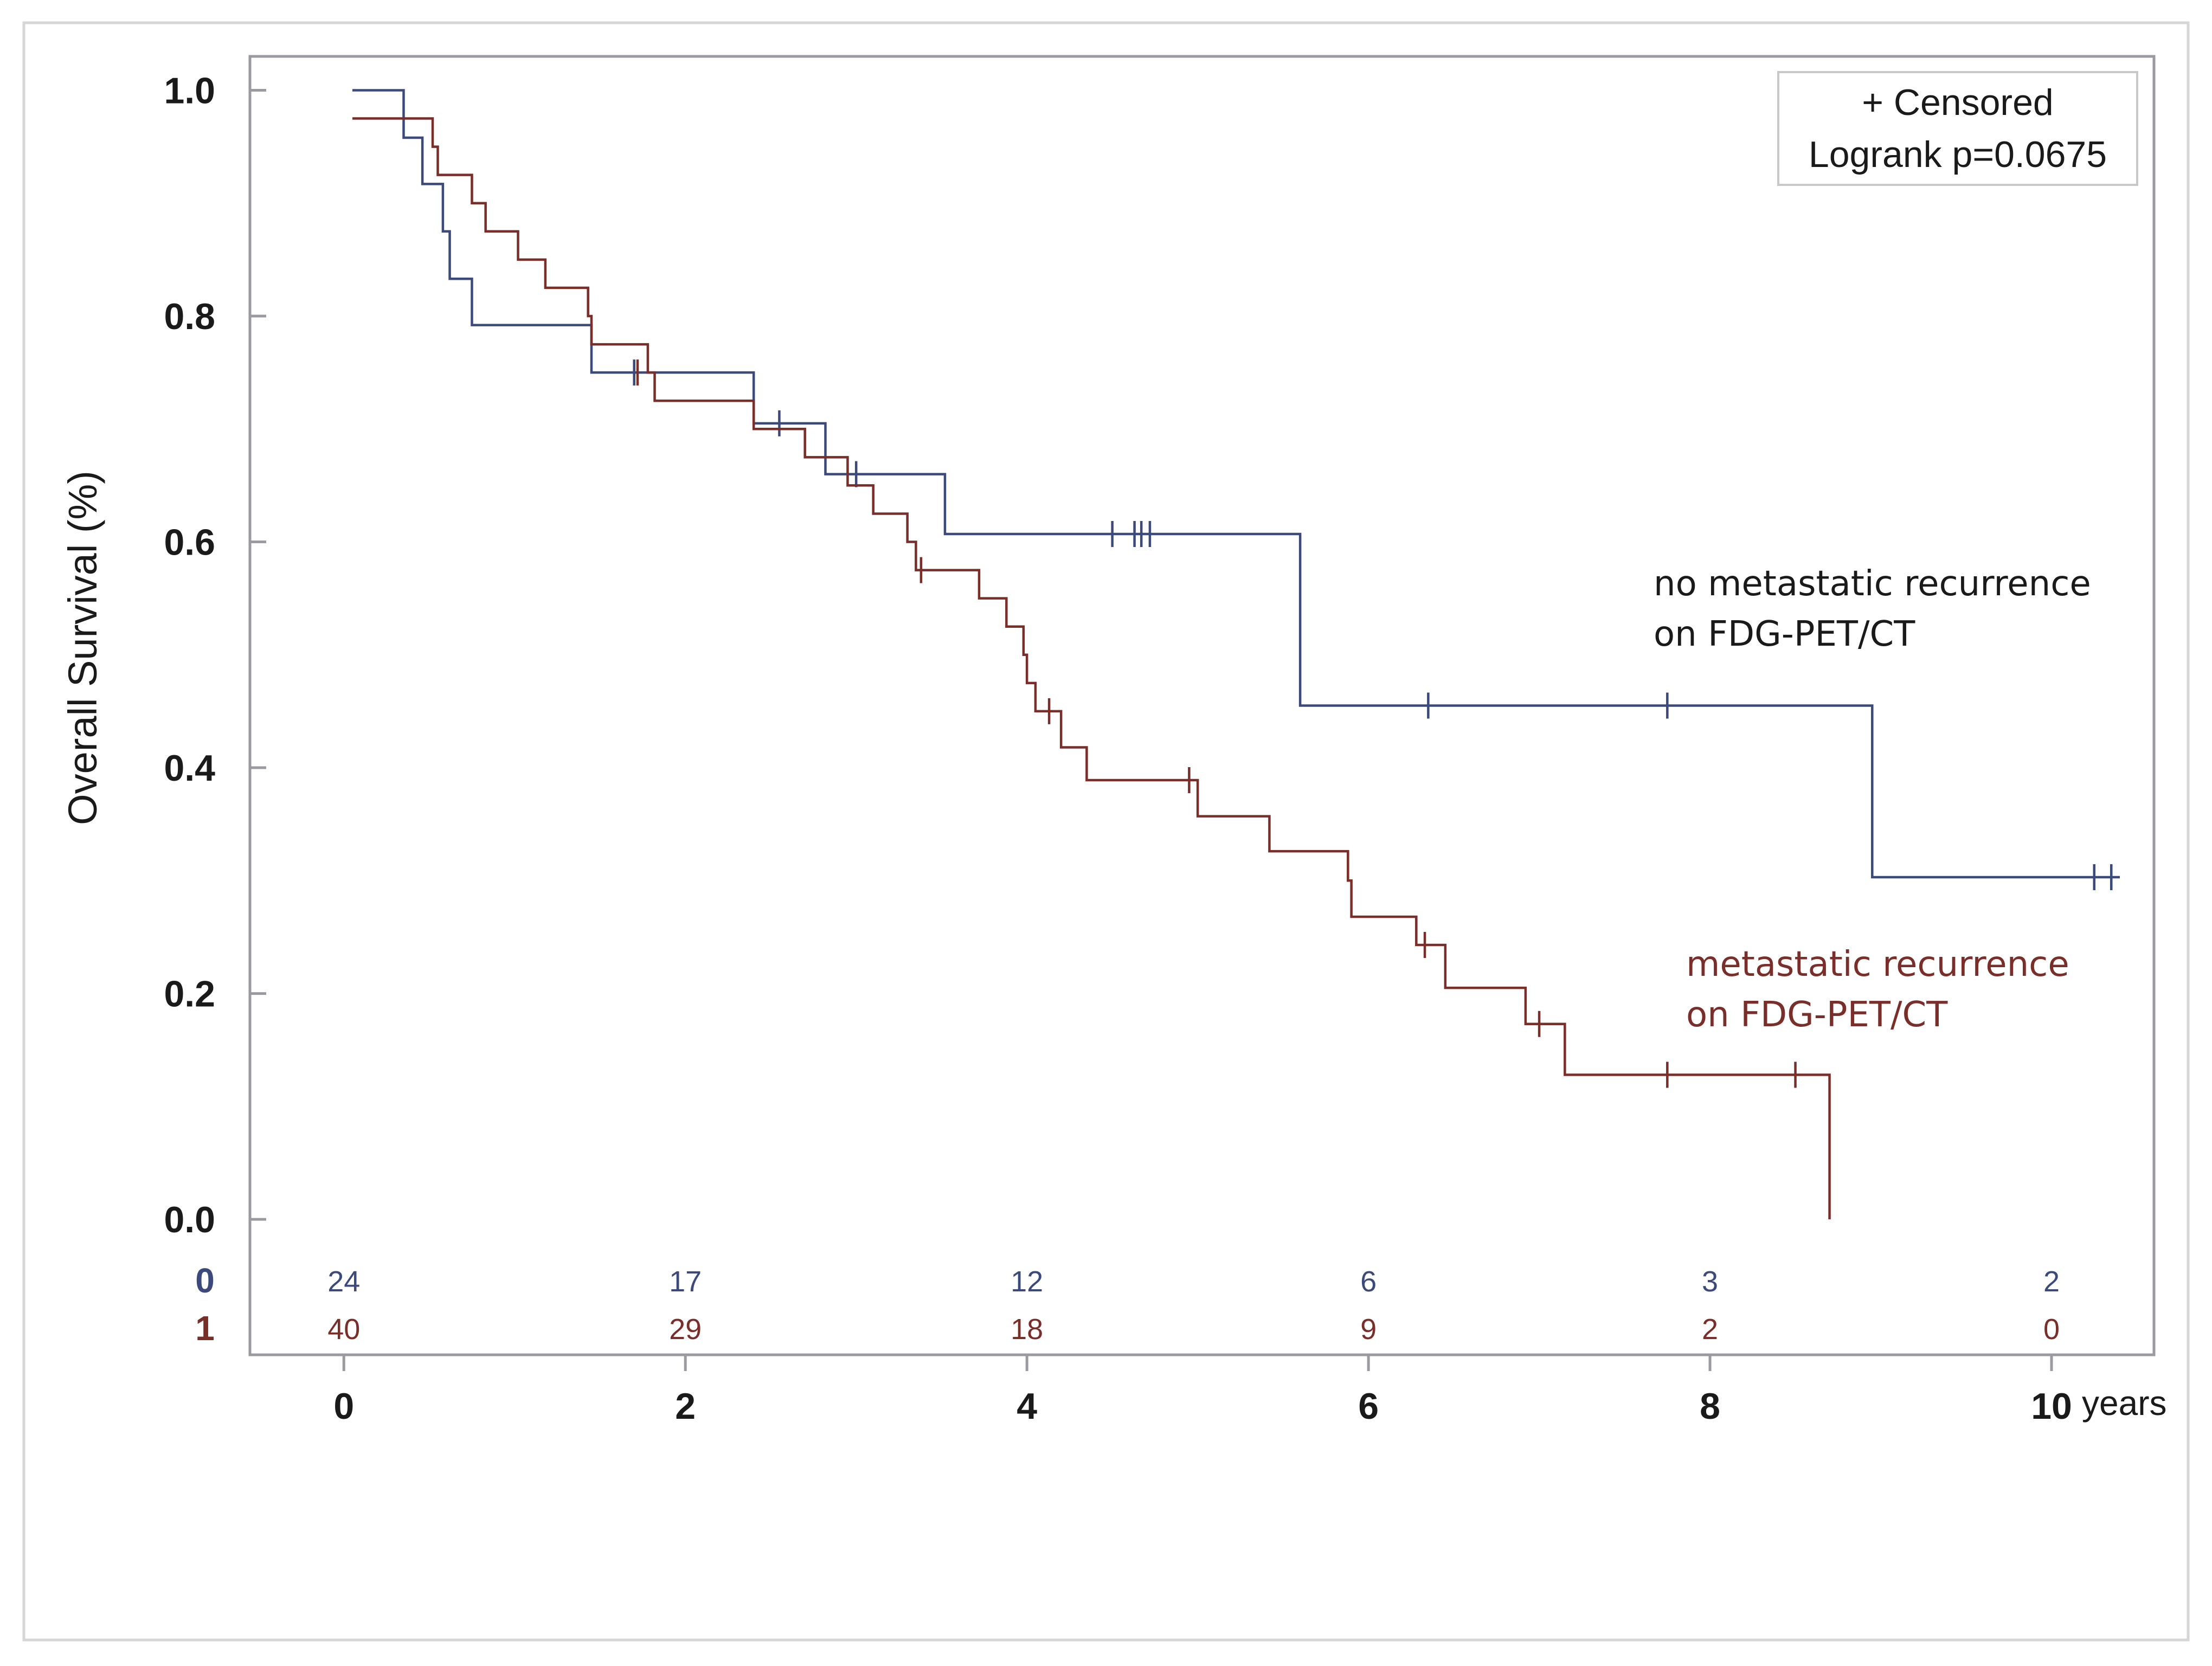 The width and height of the screenshot is (2212, 1666). Describe the element at coordinates (1127, 1305) in the screenshot. I see `at-risk-table: 0 24 17 12 6 3 2 1 40 29 18 9 2 0` at that location.